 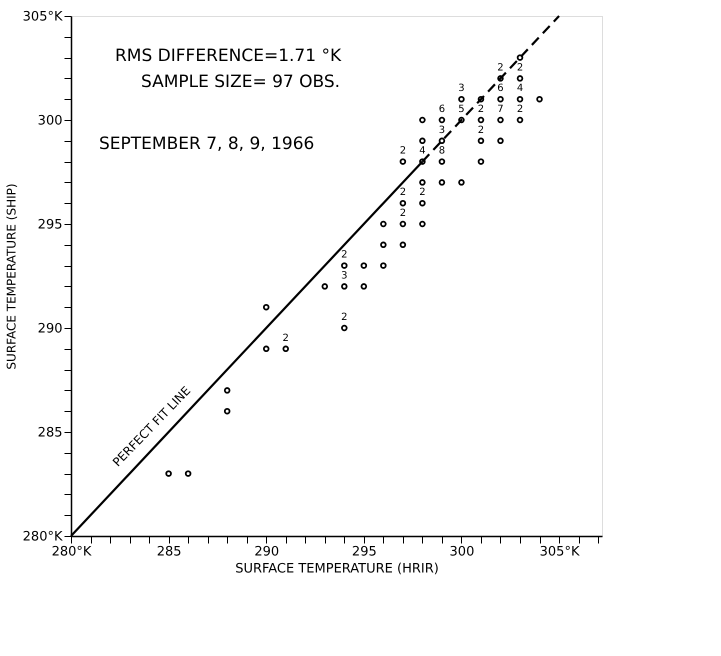 I want to click on x-tick-label: 280°K, so click(x=72, y=552).